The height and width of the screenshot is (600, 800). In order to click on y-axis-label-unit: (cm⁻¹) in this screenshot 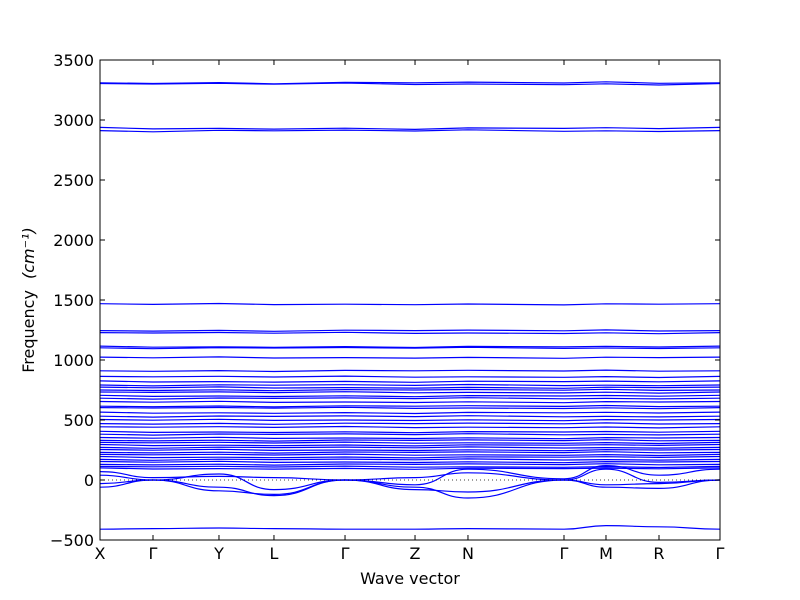, I will do `click(28, 253)`.